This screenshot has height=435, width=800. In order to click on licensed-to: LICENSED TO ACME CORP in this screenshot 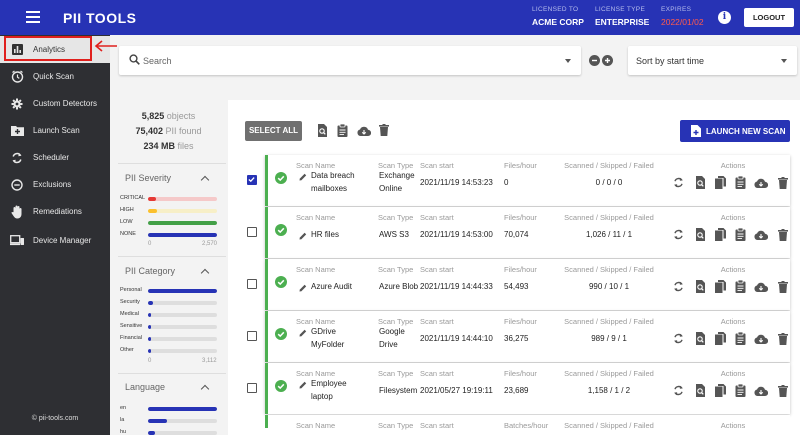, I will do `click(558, 16)`.